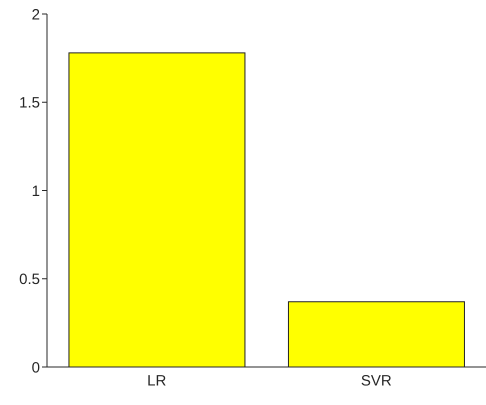 This screenshot has height=405, width=486. Describe the element at coordinates (29, 103) in the screenshot. I see `y-tick-label: 1.5` at that location.